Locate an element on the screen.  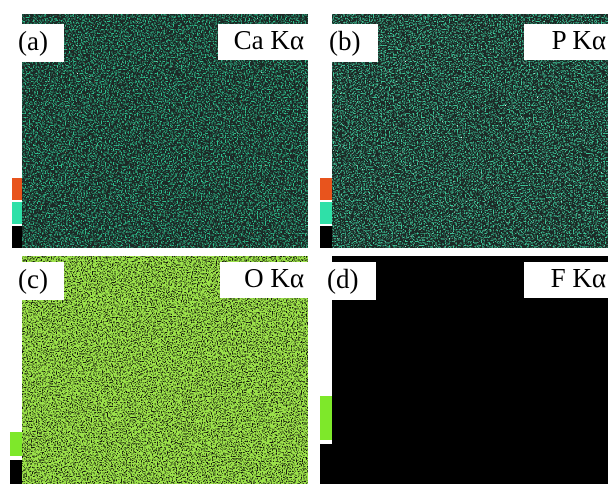
element-label: P Kα is located at coordinates (579, 40).